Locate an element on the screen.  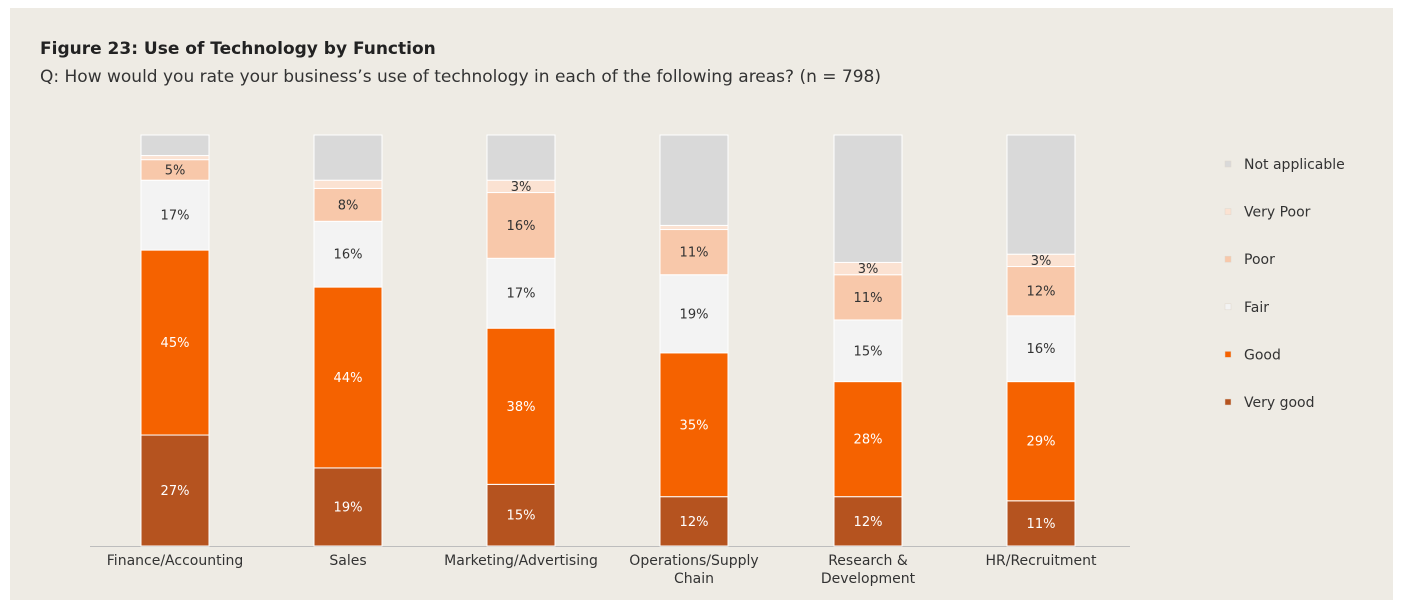
legend-label: Not applicable is located at coordinates (1294, 165).